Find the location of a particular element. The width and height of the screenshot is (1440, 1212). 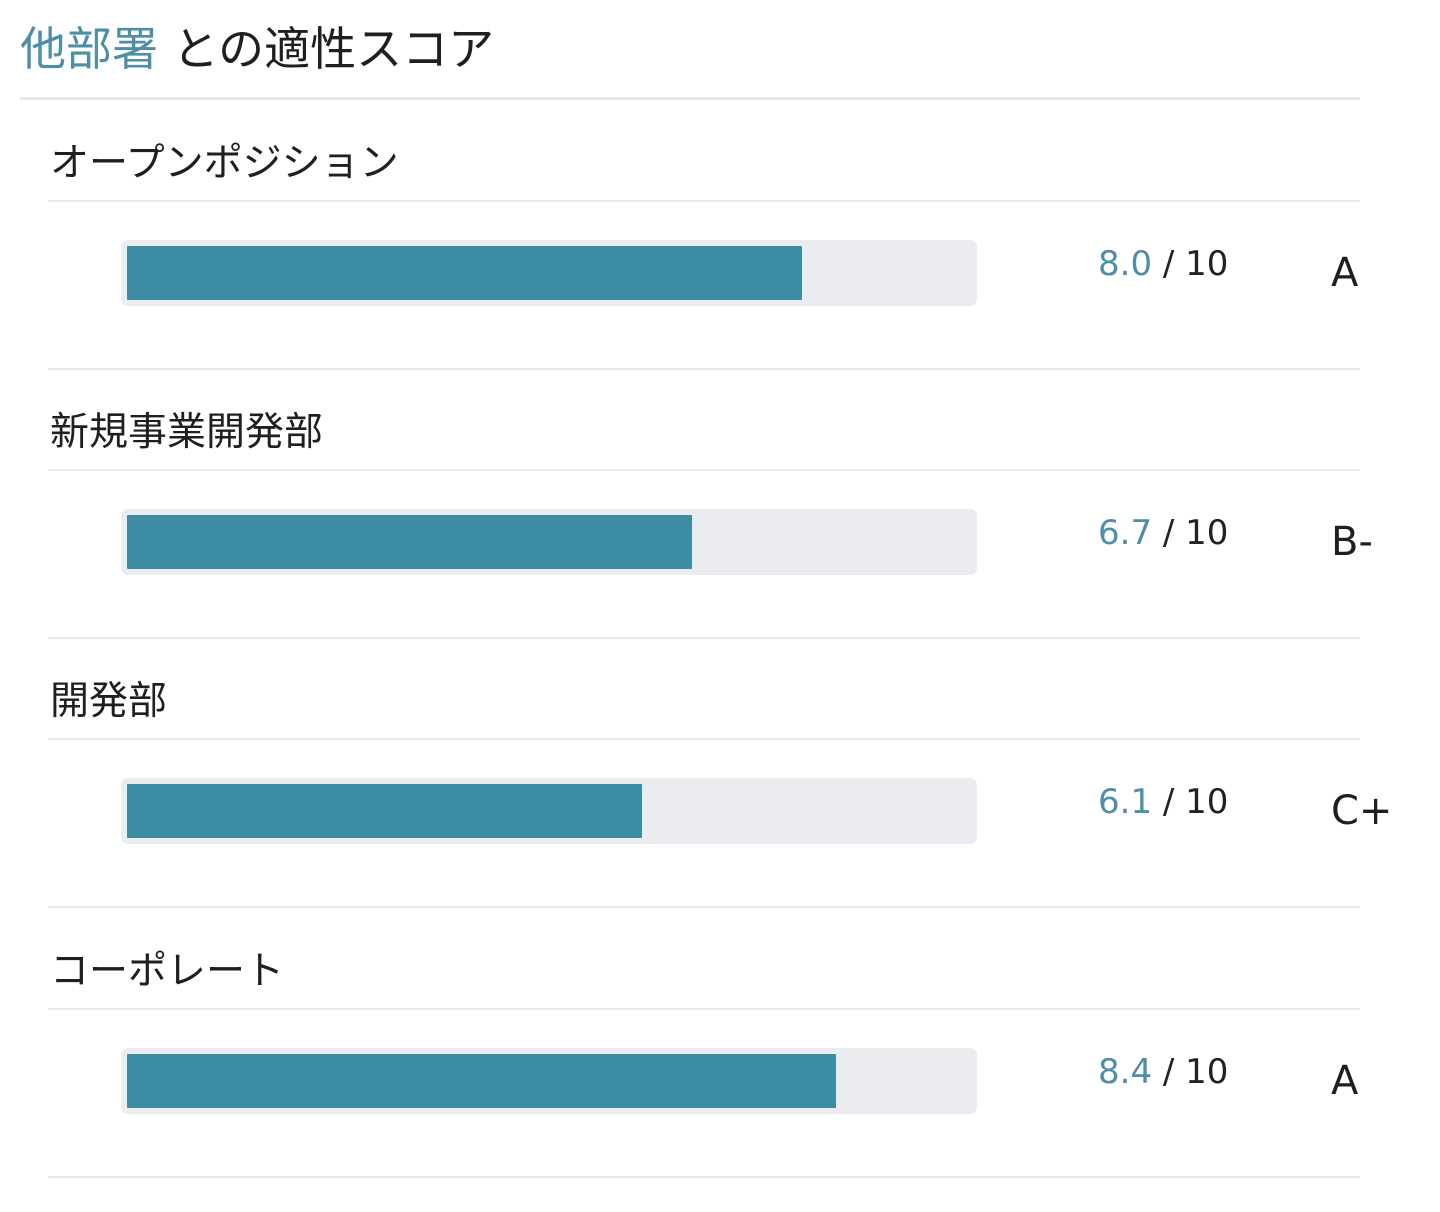

section-title: 新規事業開発部 is located at coordinates (187, 432).